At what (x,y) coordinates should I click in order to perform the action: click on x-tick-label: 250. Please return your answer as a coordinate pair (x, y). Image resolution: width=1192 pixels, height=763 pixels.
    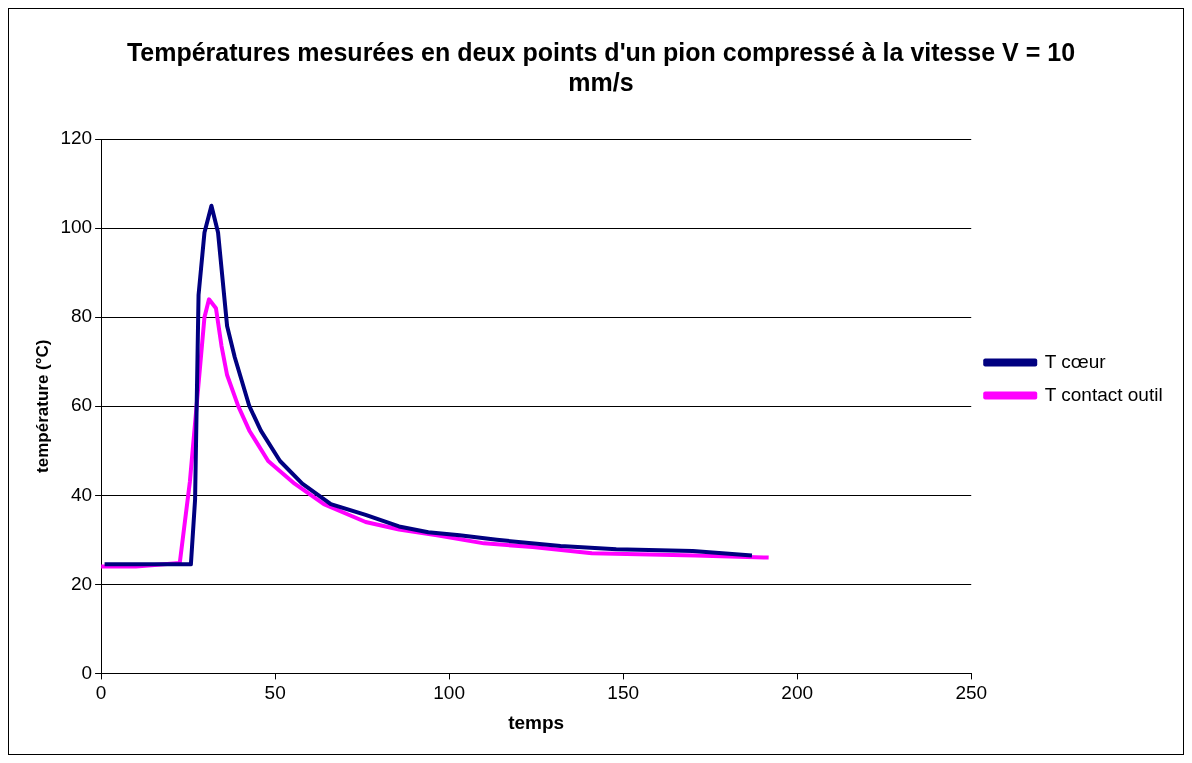
    Looking at the image, I should click on (971, 693).